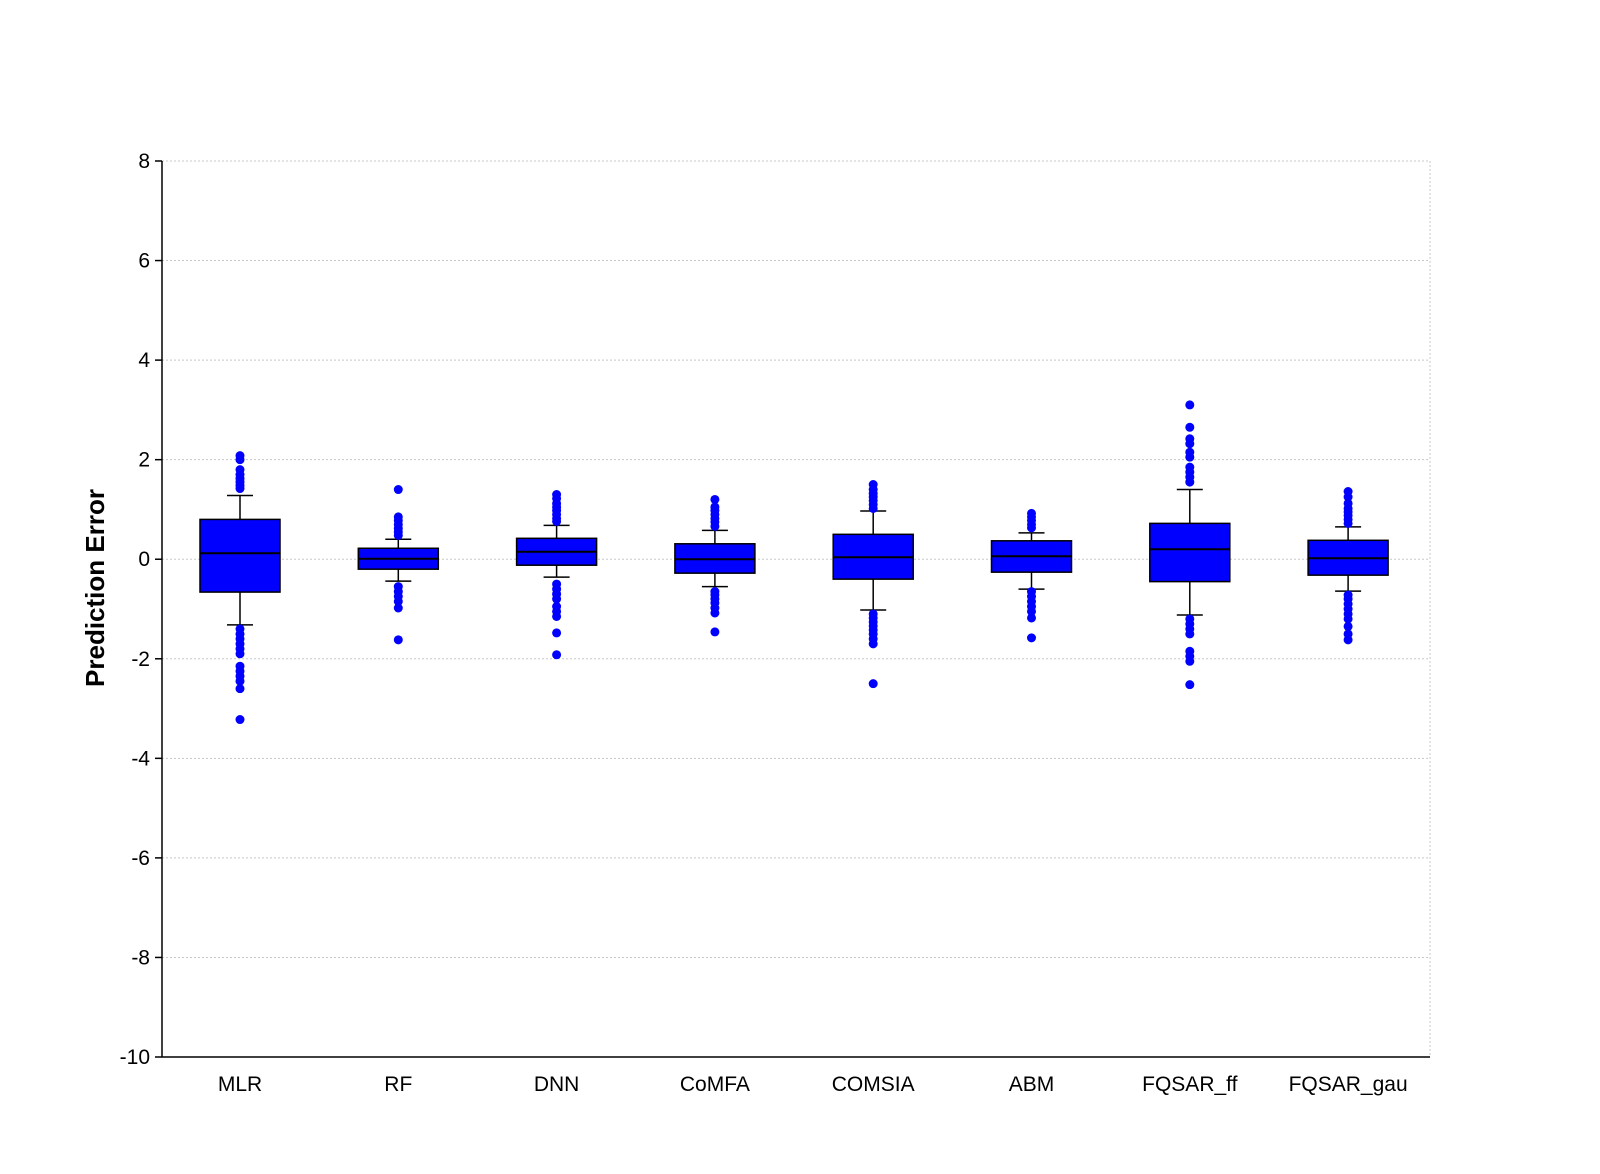  I want to click on box-abm, so click(1031, 575).